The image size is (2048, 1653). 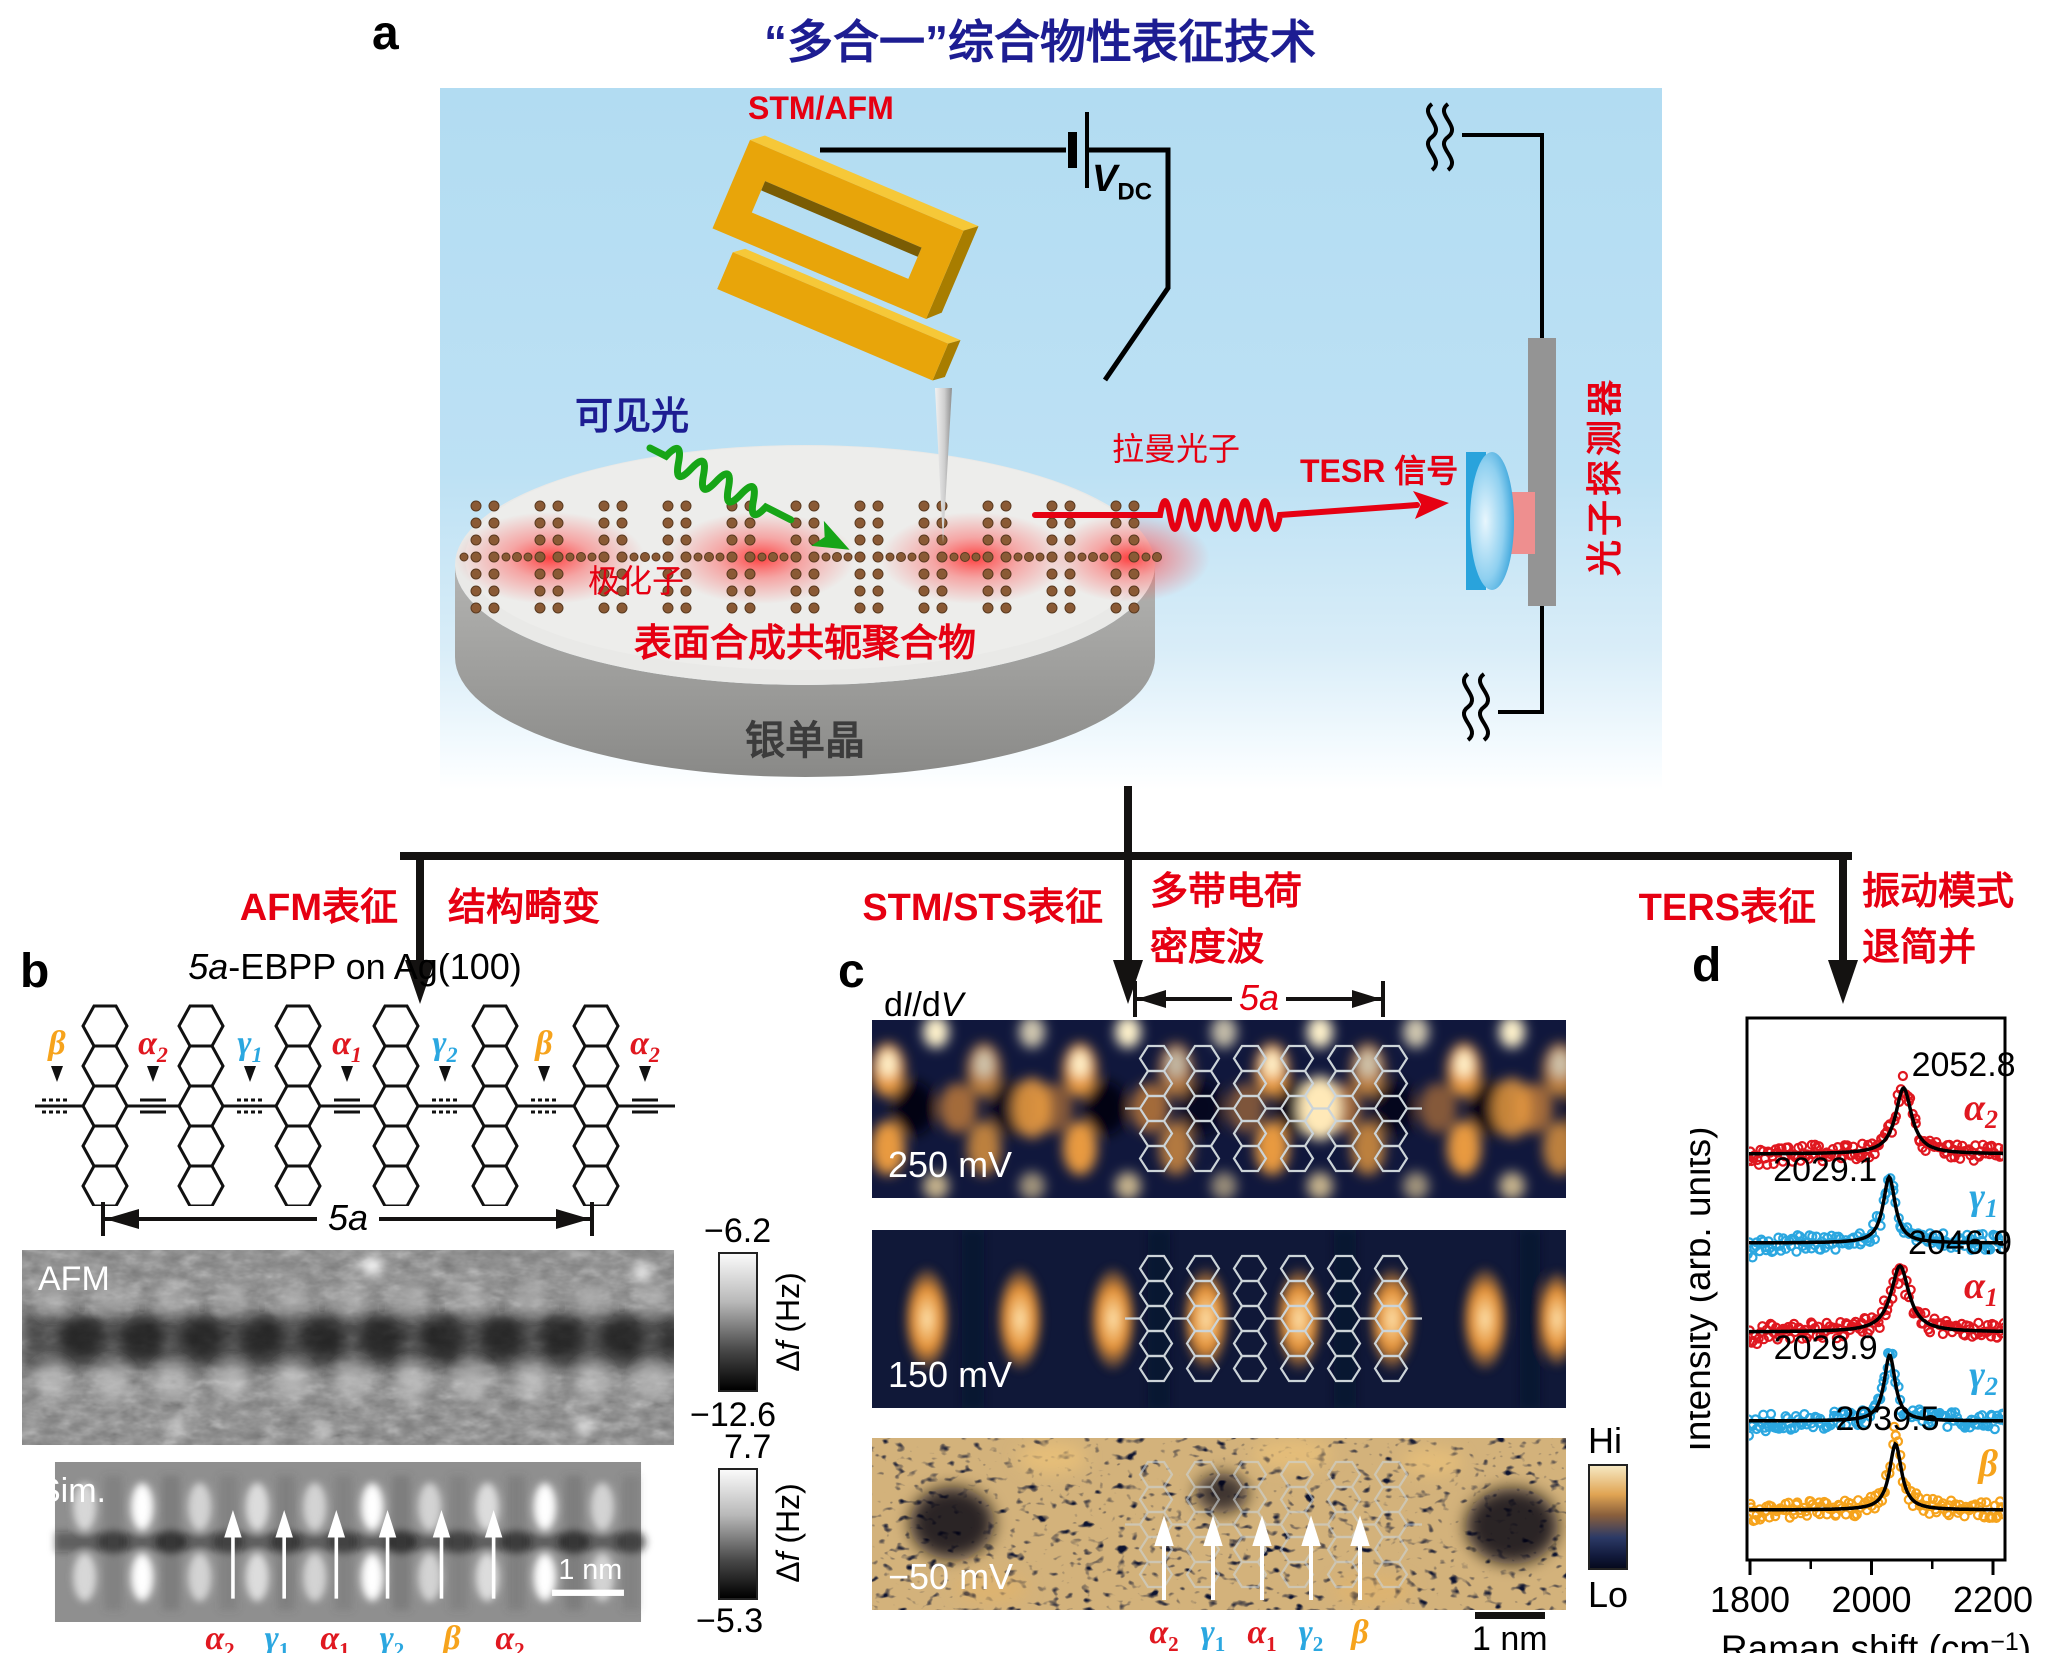 What do you see at coordinates (1164, 1633) in the screenshot?
I see `c-site-a2: α2` at bounding box center [1164, 1633].